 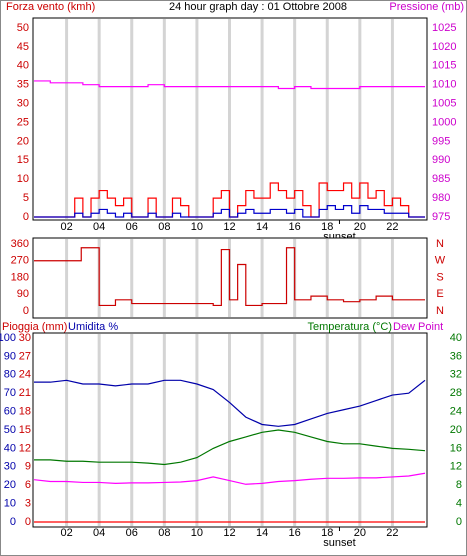 I want to click on dewpoint-label: Dew Point, so click(x=418, y=327).